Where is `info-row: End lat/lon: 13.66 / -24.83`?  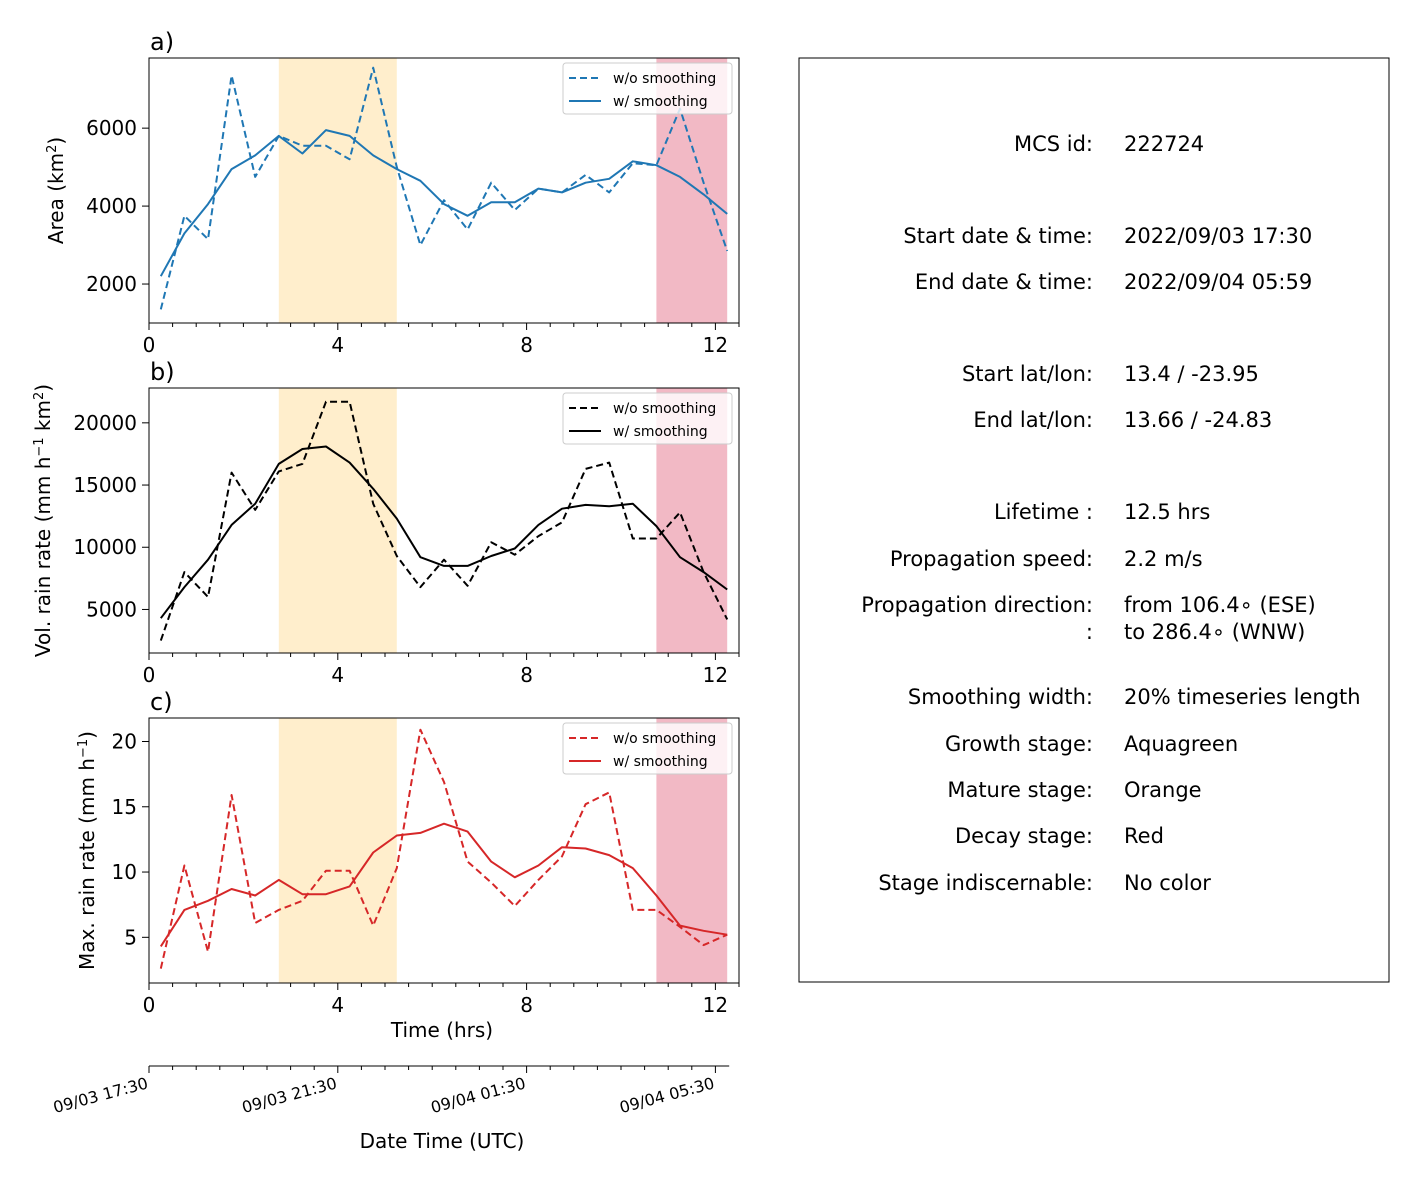
info-row: End lat/lon: 13.66 / -24.83 is located at coordinates (1122, 420).